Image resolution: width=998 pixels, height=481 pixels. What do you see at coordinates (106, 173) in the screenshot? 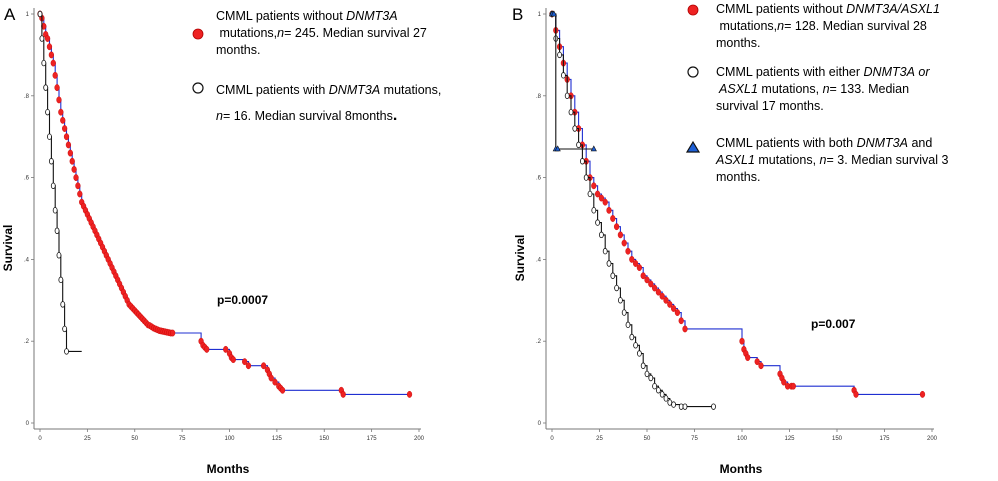
I see `wt-step-line` at bounding box center [106, 173].